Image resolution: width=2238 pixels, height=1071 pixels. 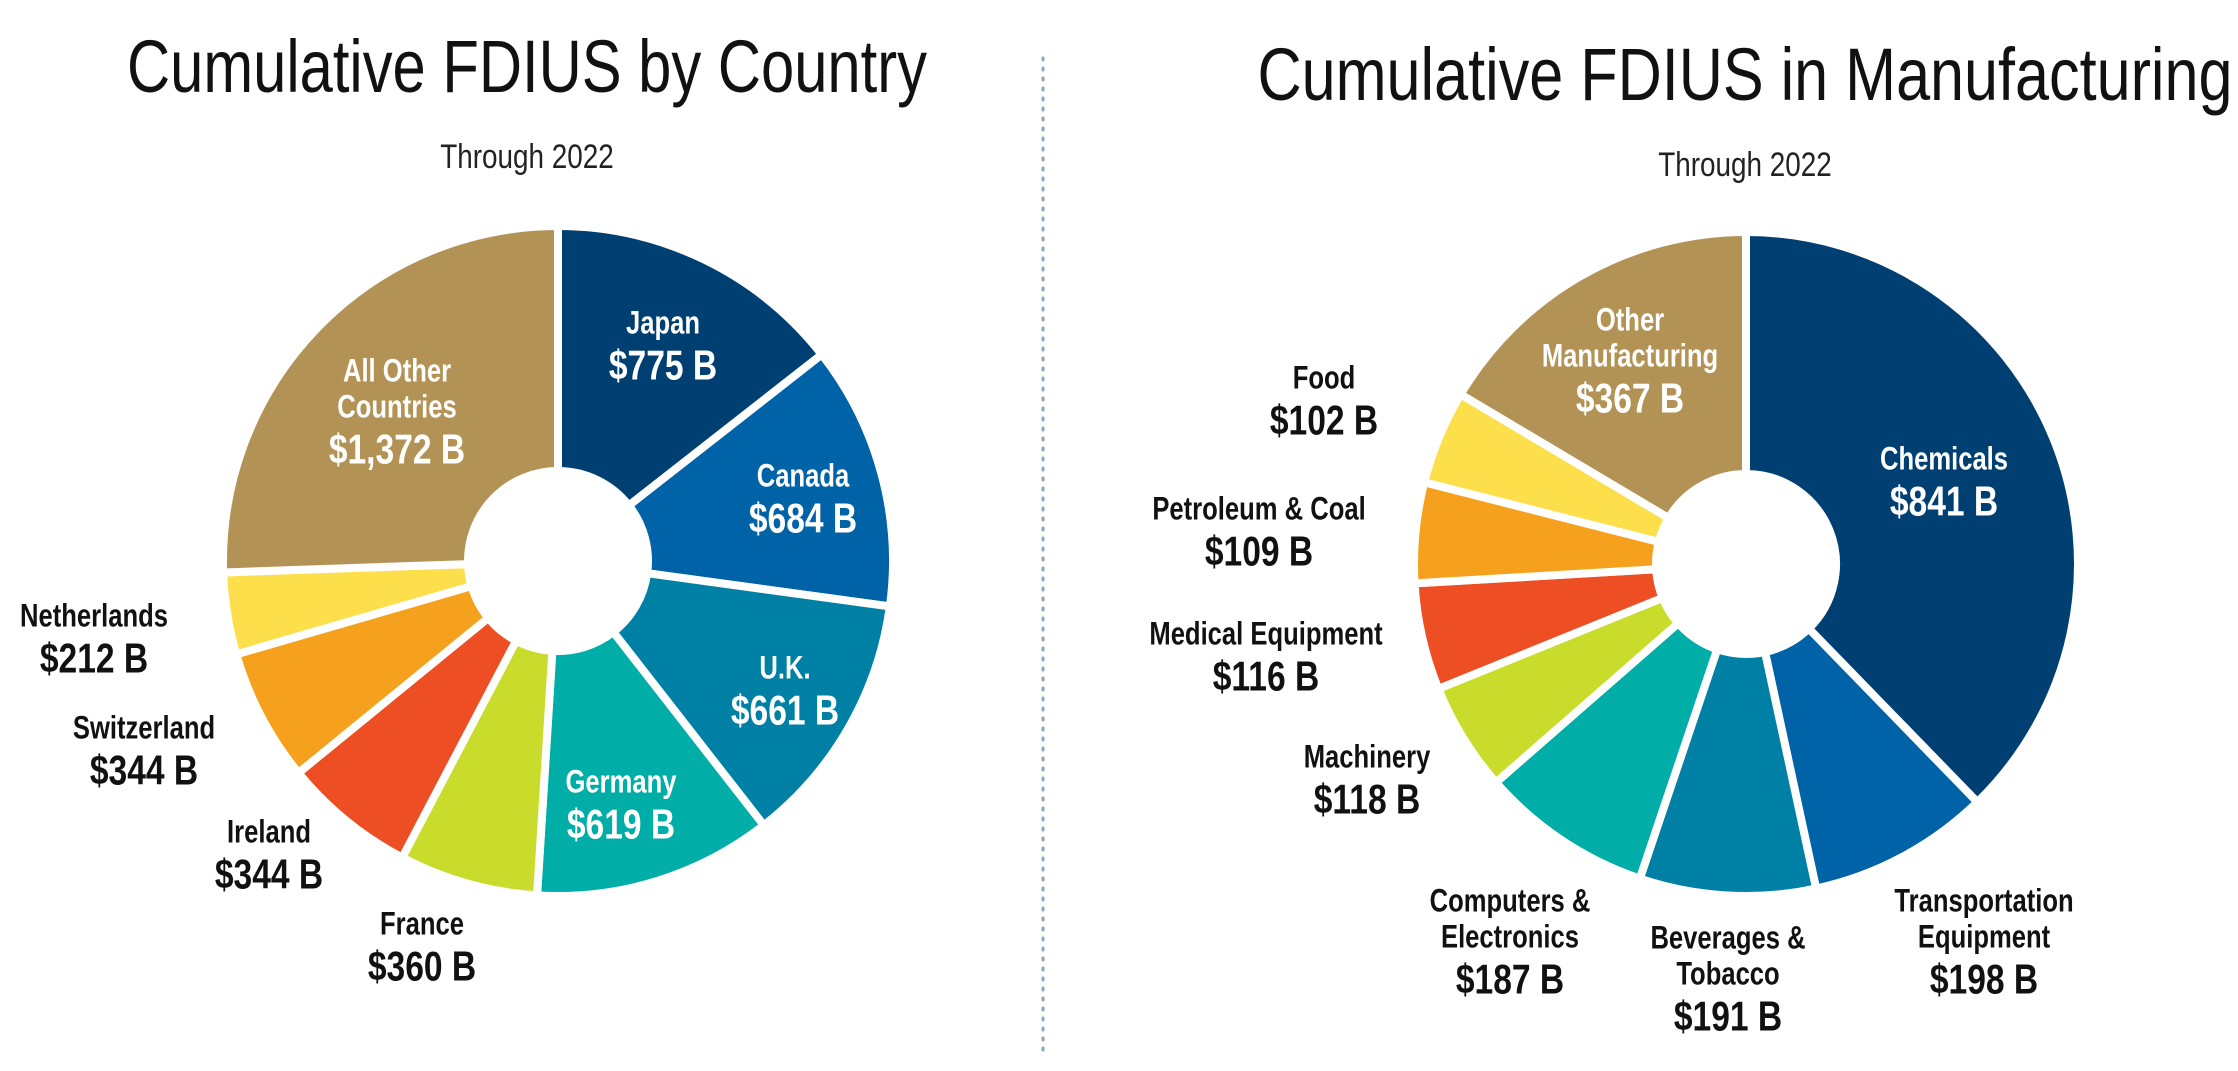 I want to click on value-label: $661 B, so click(x=785, y=710).